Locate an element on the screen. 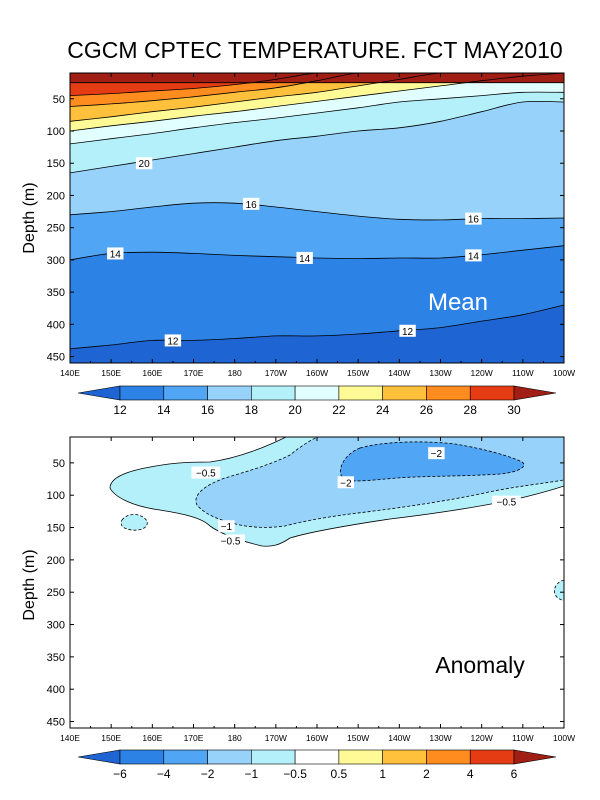 This screenshot has height=800, width=600. colorbar-label: −0.5 is located at coordinates (295, 774).